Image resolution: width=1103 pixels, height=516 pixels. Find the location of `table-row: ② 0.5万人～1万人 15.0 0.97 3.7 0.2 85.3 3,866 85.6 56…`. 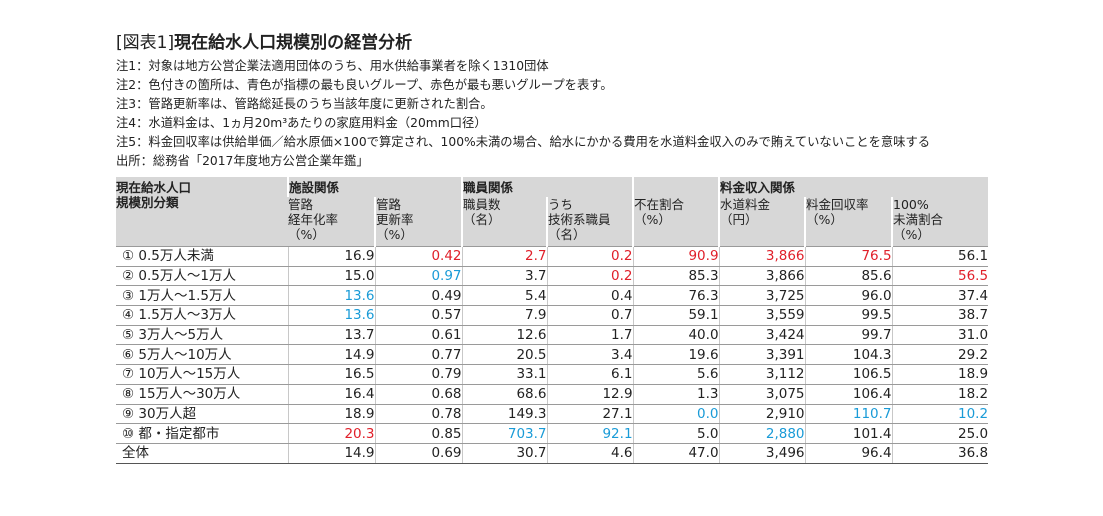

table-row: ② 0.5万人～1万人 15.0 0.97 3.7 0.2 85.3 3,866 85.6 56… is located at coordinates (552, 276).